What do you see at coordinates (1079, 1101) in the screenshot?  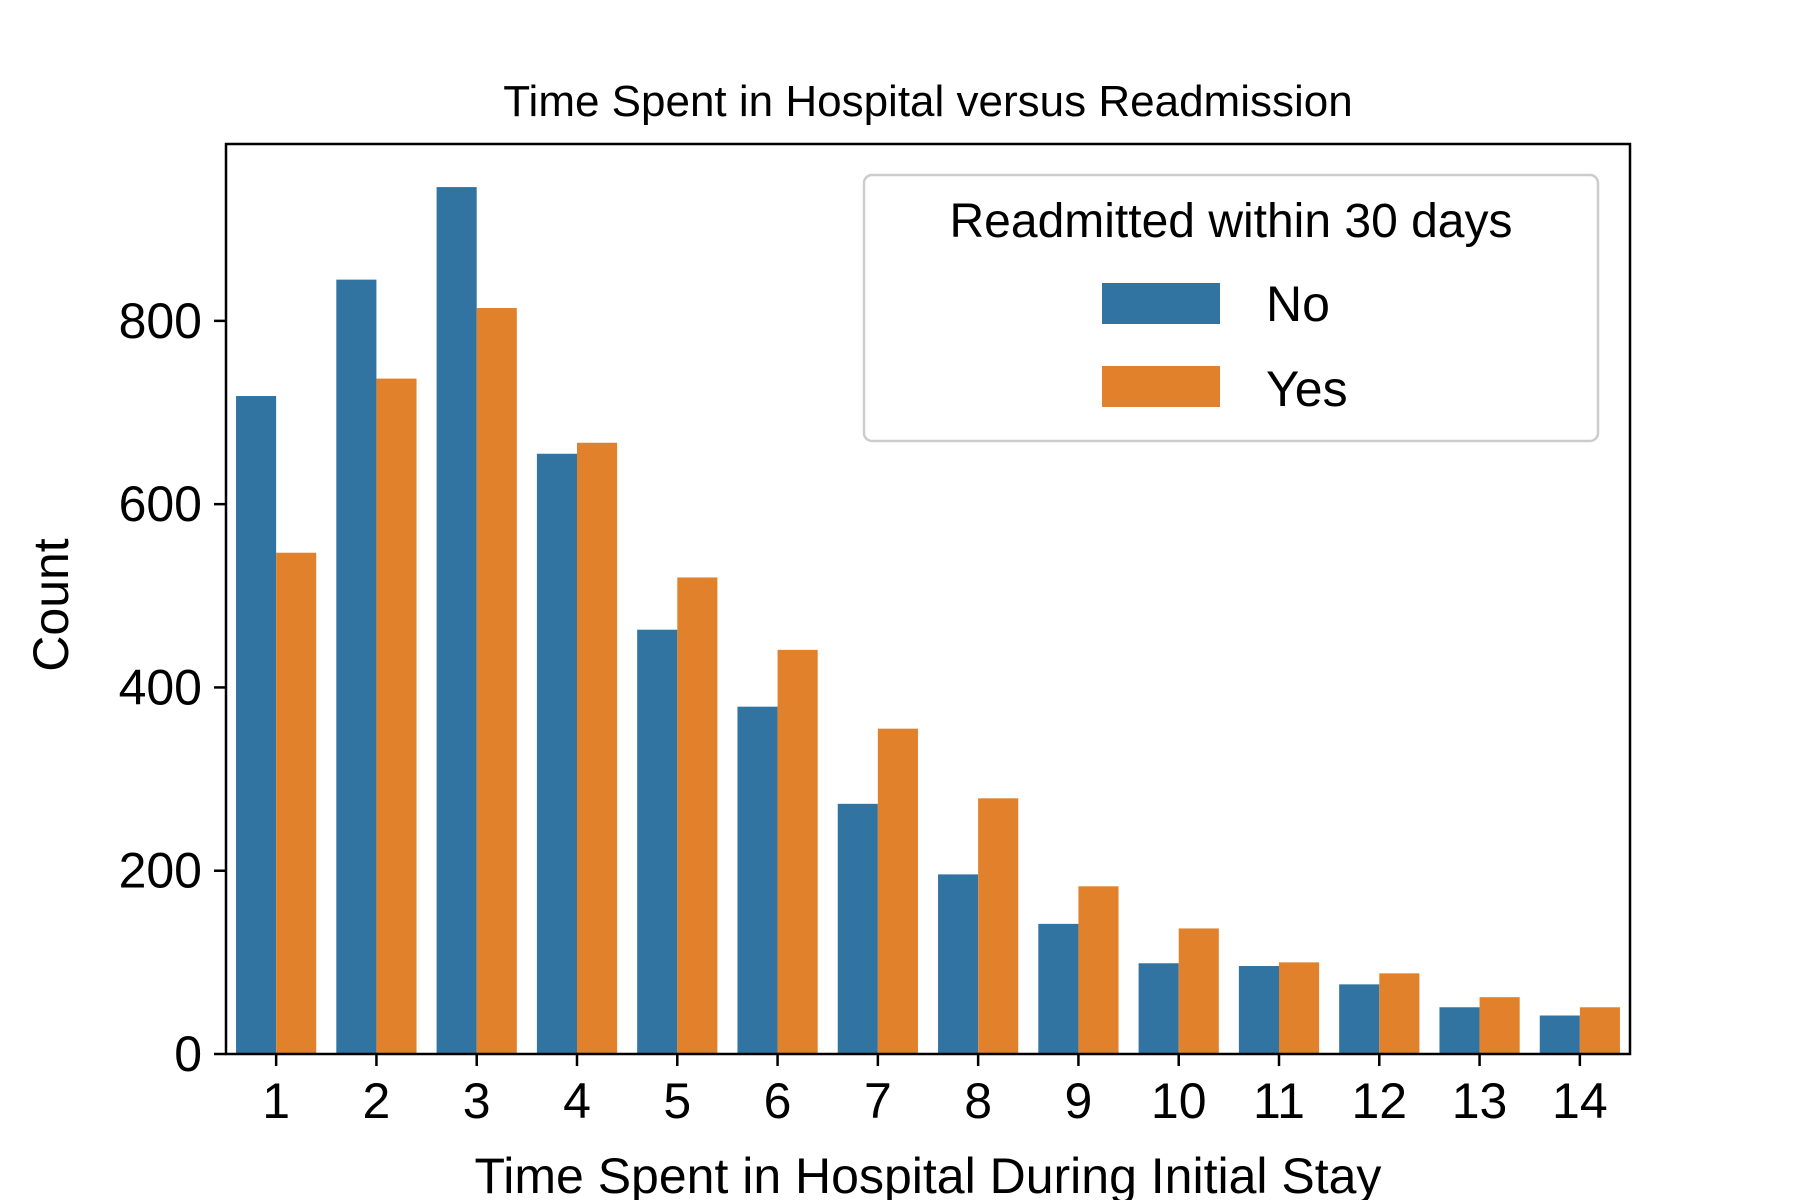 I see `x-tick-label: 9` at bounding box center [1079, 1101].